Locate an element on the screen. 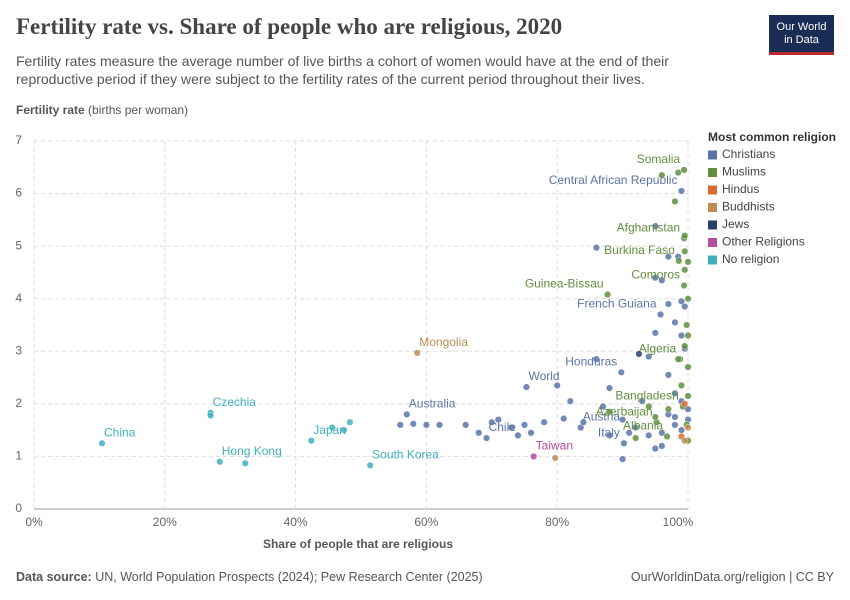  point-label: Mongolia is located at coordinates (443, 342).